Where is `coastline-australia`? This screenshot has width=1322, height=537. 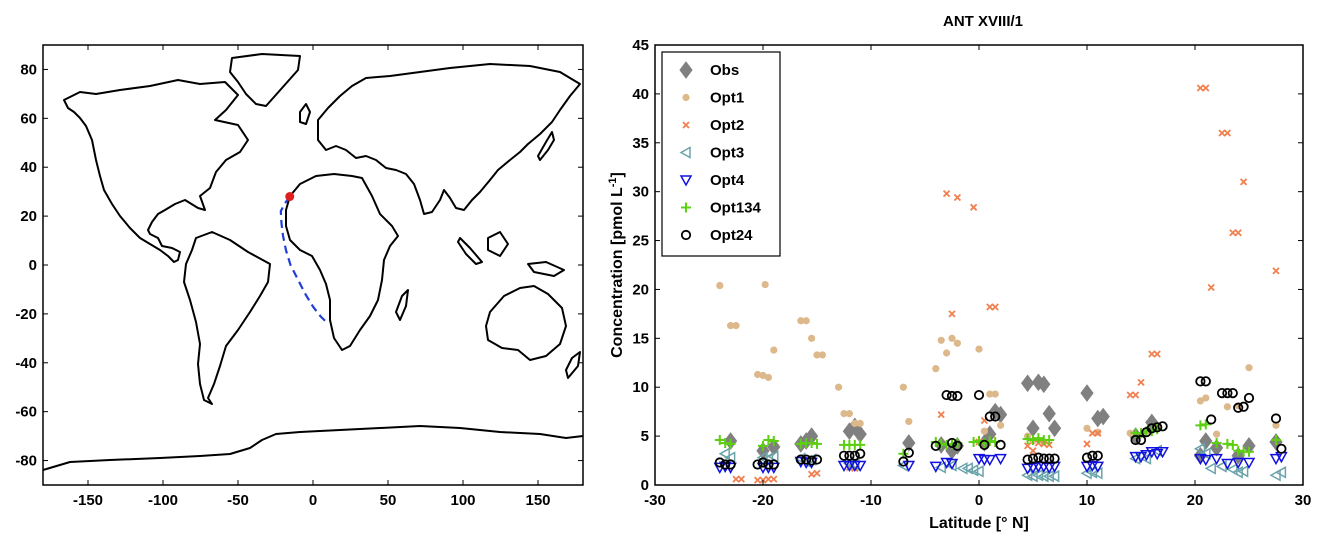 coastline-australia is located at coordinates (526, 323).